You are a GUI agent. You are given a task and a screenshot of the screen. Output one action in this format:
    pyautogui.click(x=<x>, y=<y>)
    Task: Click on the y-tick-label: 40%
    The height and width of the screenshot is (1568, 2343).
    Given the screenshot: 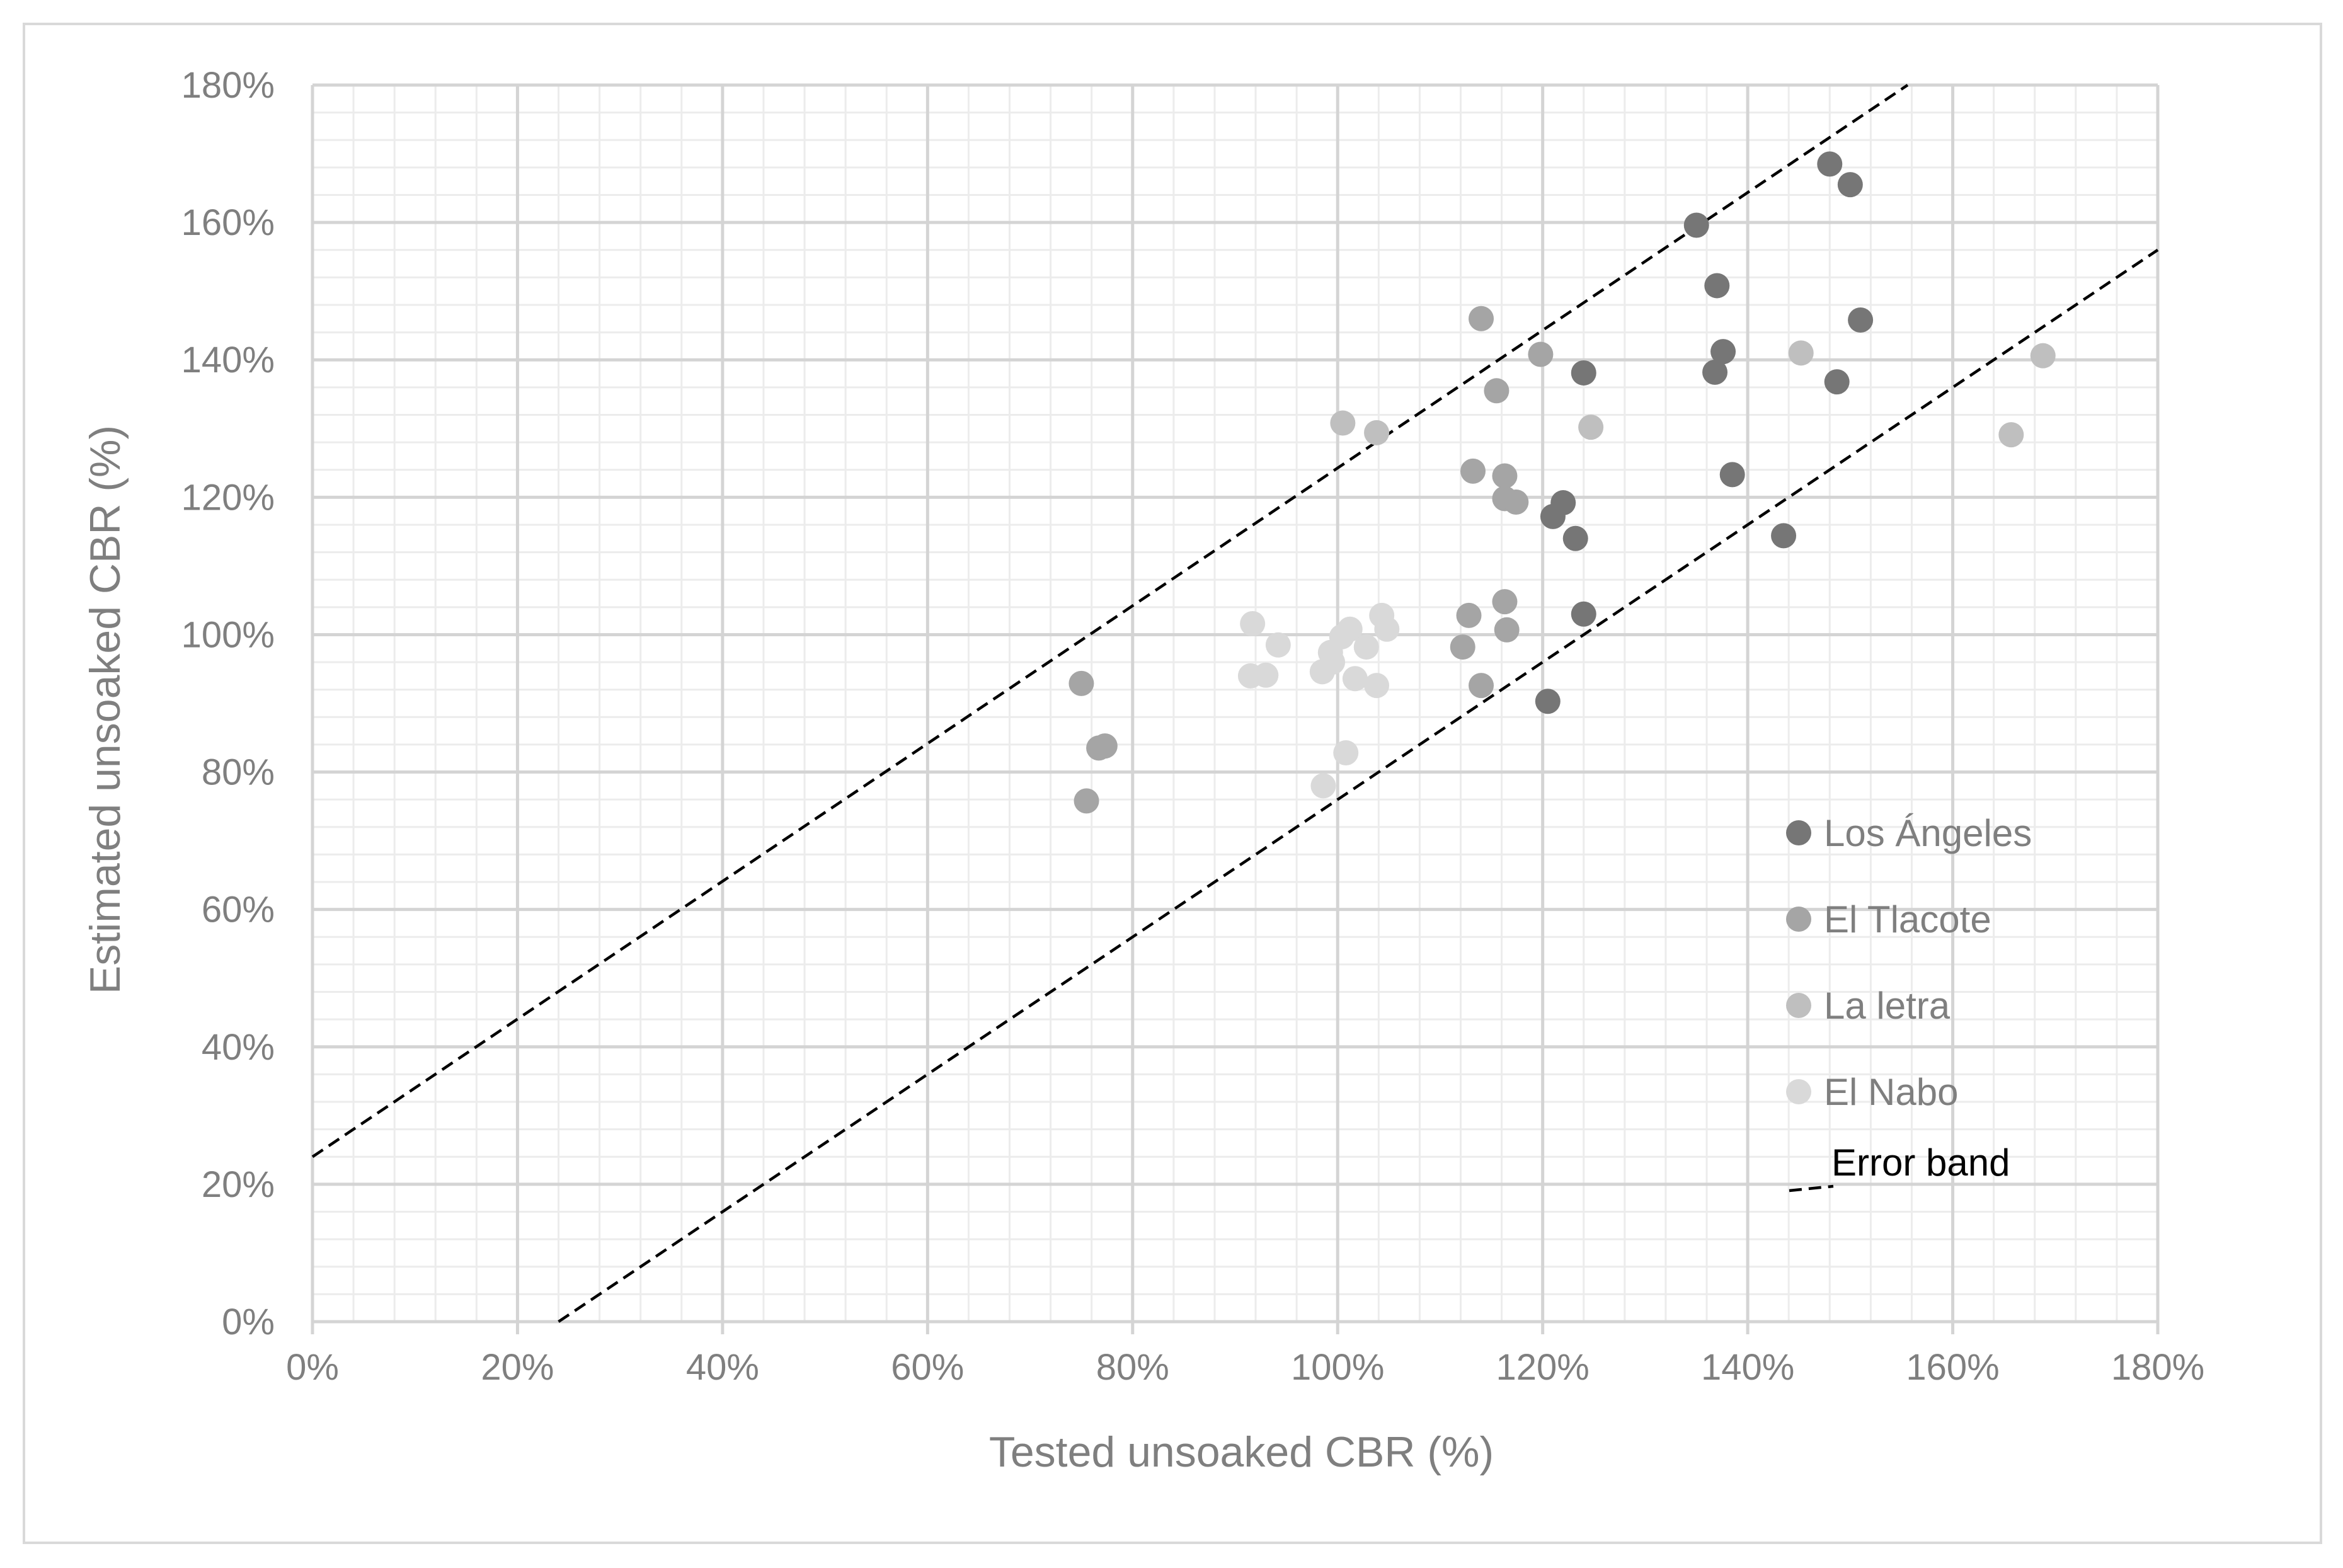 What is the action you would take?
    pyautogui.click(x=239, y=1047)
    